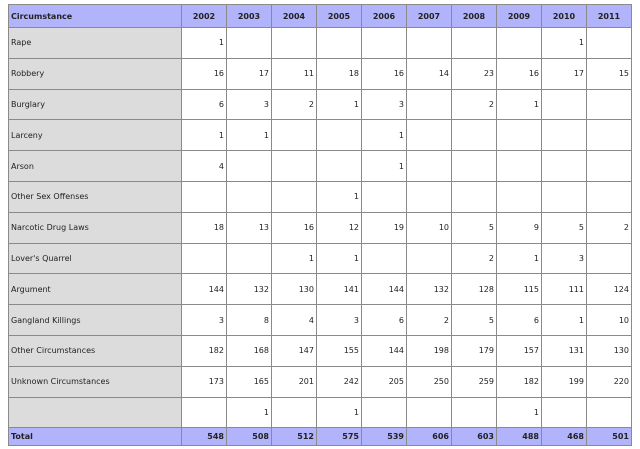 The width and height of the screenshot is (640, 449). I want to click on table-cell: 168, so click(249, 350).